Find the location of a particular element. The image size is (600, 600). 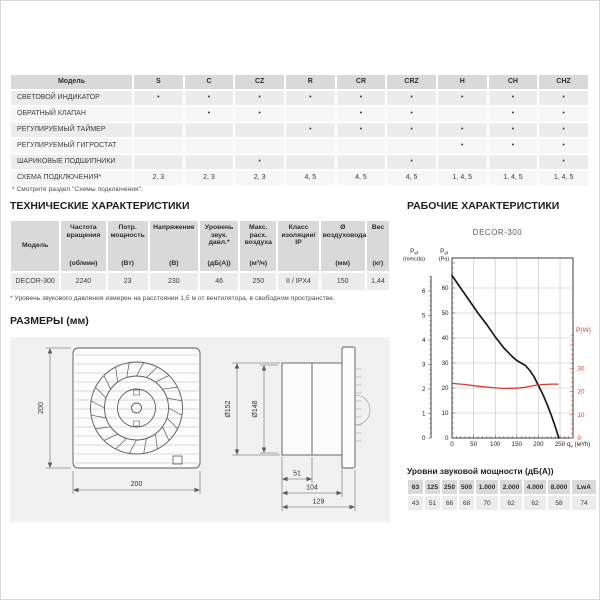

y-axis-title-pa: Psf is located at coordinates (444, 252).